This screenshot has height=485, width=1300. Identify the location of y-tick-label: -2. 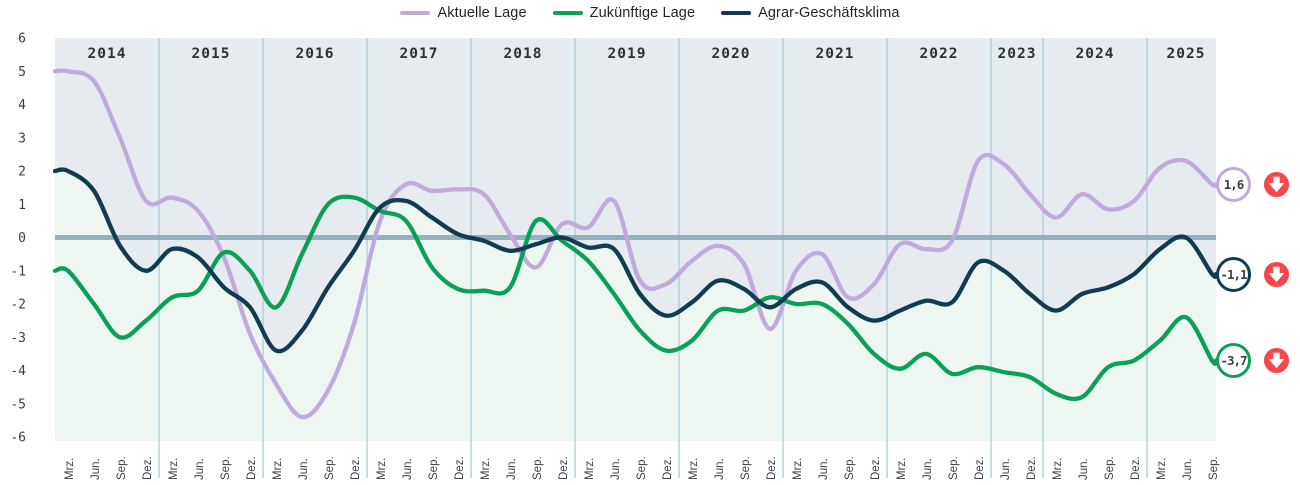
(18, 305).